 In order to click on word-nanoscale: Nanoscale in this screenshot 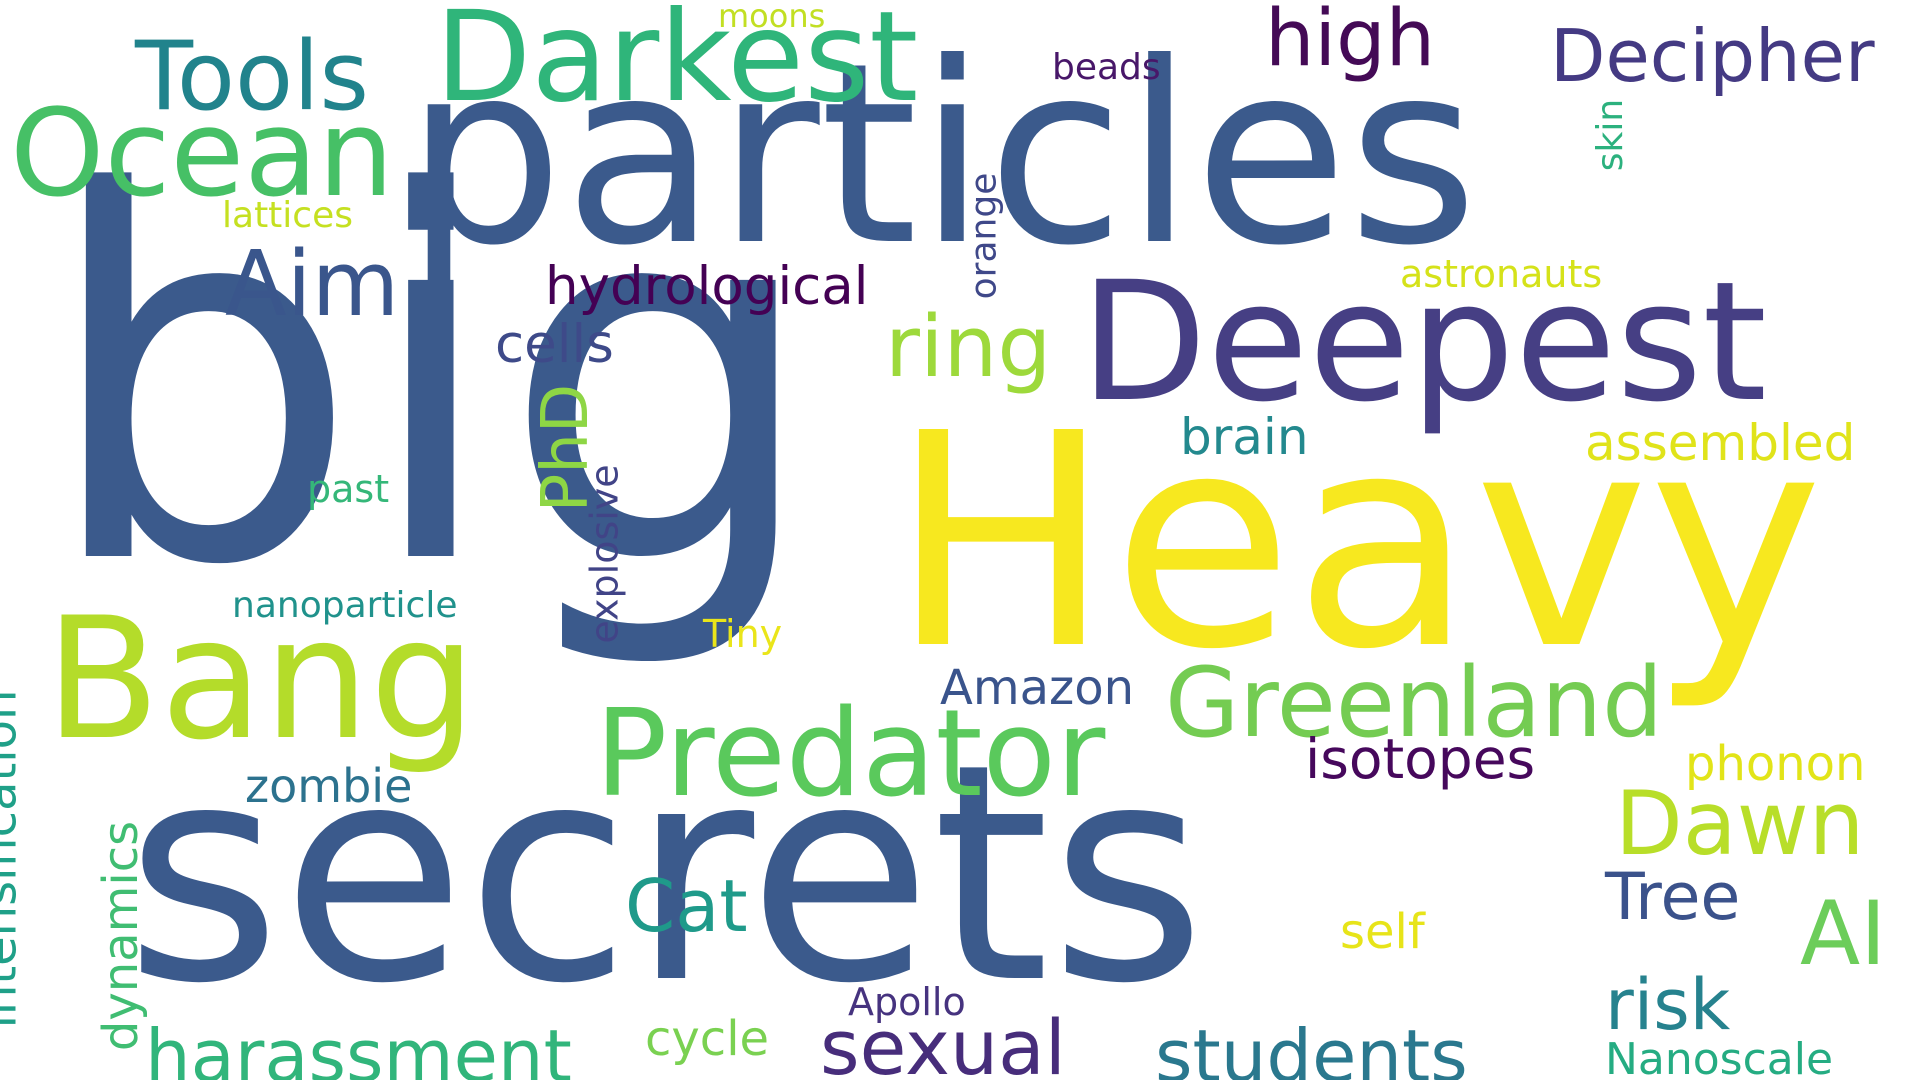, I will do `click(1719, 1057)`.